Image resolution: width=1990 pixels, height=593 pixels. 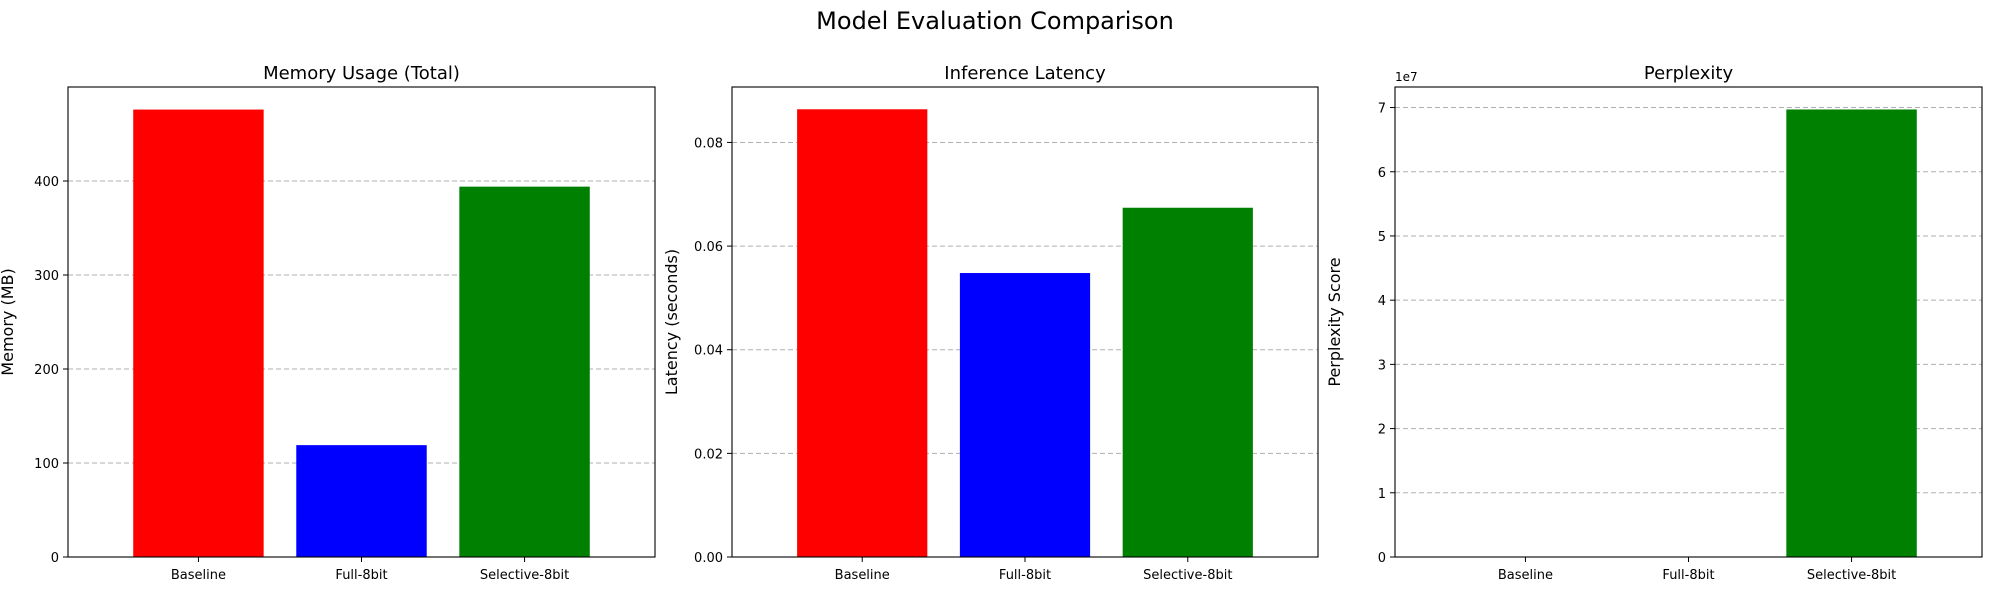 What do you see at coordinates (1382, 430) in the screenshot?
I see `y-tick-label: 2` at bounding box center [1382, 430].